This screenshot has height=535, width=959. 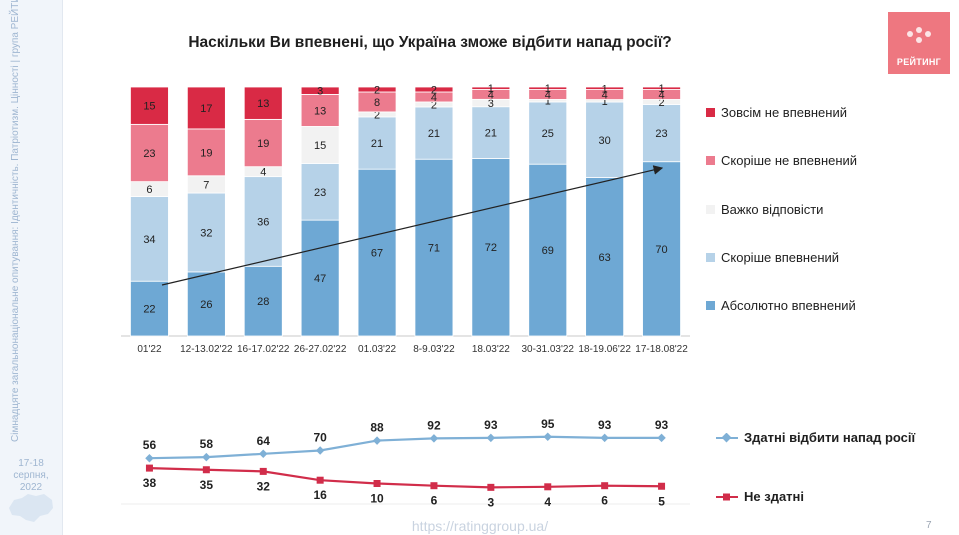 I want to click on x-tick-label-9: 17-18.08'22, so click(x=661, y=349).